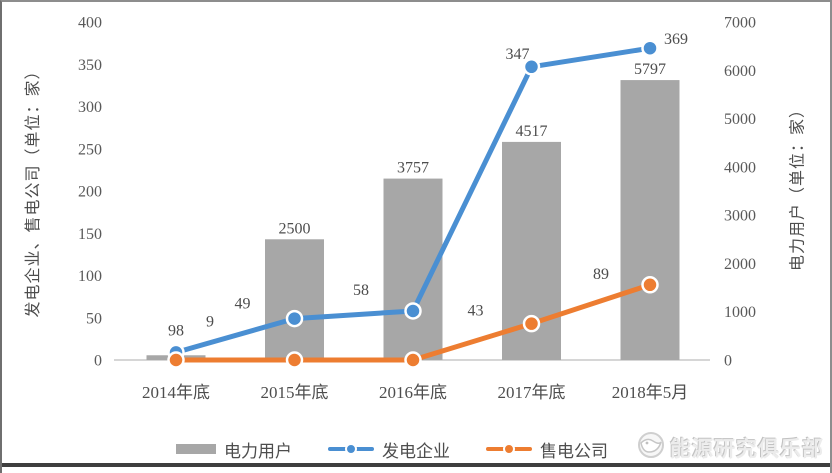 The height and width of the screenshot is (473, 832). Describe the element at coordinates (90, 234) in the screenshot. I see `left-axis-tick-label: 150` at that location.